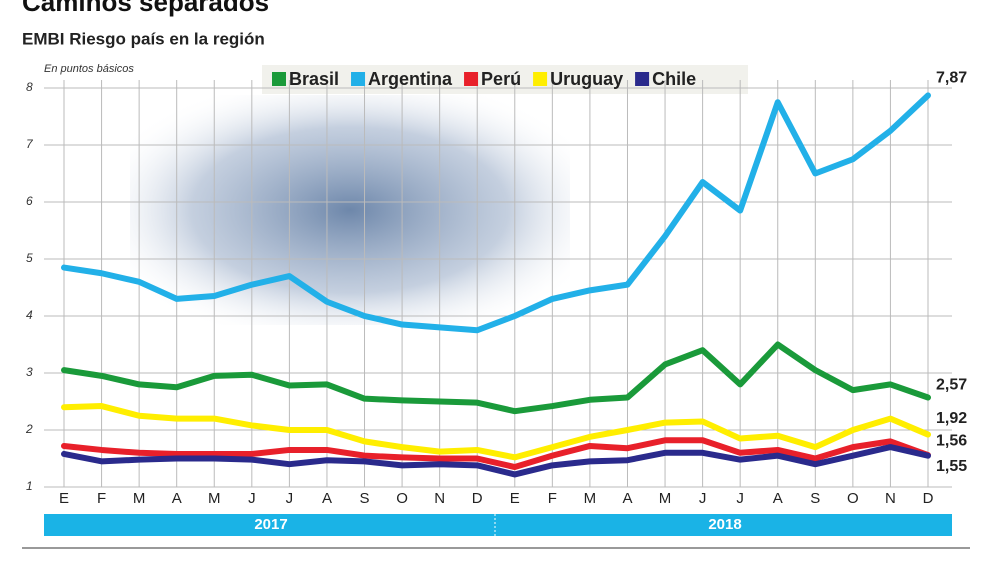  I want to click on subtitle: EMBI Riesgo país en la región, so click(143, 38).